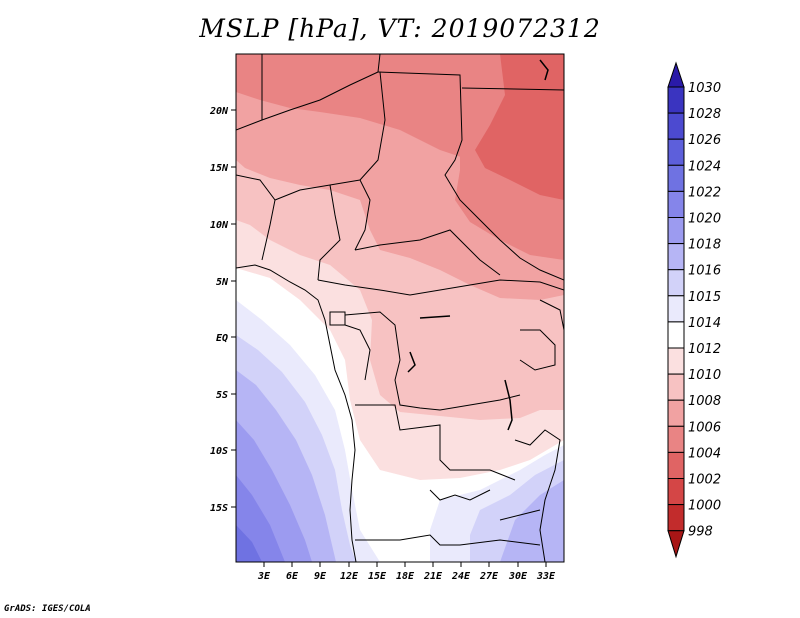 The image size is (800, 618). Describe the element at coordinates (704, 166) in the screenshot. I see `colorbar-label: 1024` at that location.